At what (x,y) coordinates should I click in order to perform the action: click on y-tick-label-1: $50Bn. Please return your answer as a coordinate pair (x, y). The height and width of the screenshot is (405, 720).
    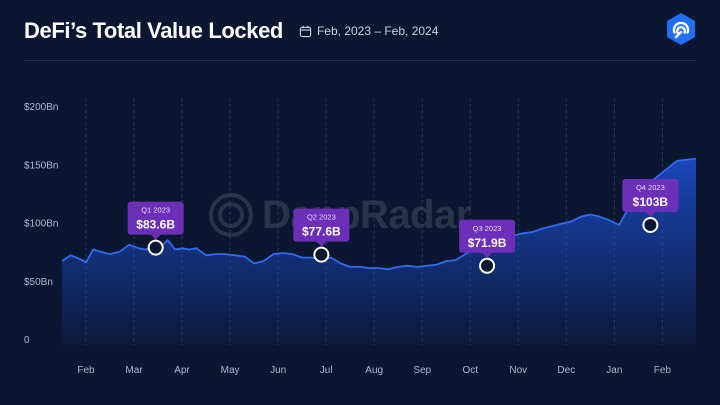
    Looking at the image, I should click on (38, 282).